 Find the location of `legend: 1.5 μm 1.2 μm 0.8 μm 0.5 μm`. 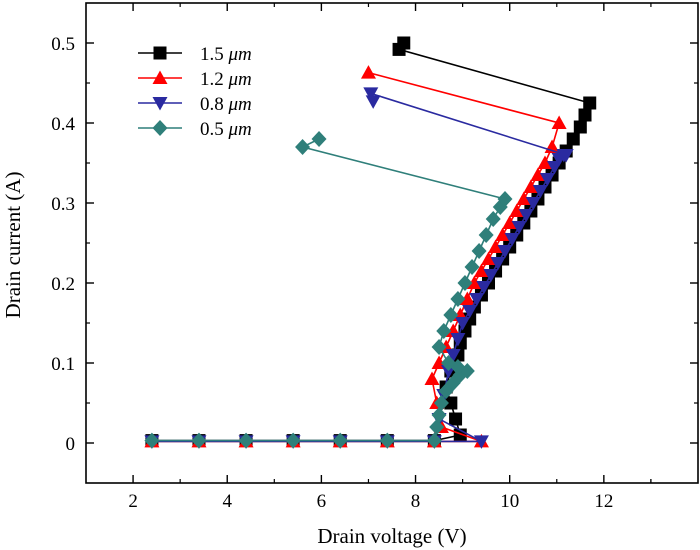

legend: 1.5 μm 1.2 μm 0.8 μm 0.5 μm is located at coordinates (195, 92).